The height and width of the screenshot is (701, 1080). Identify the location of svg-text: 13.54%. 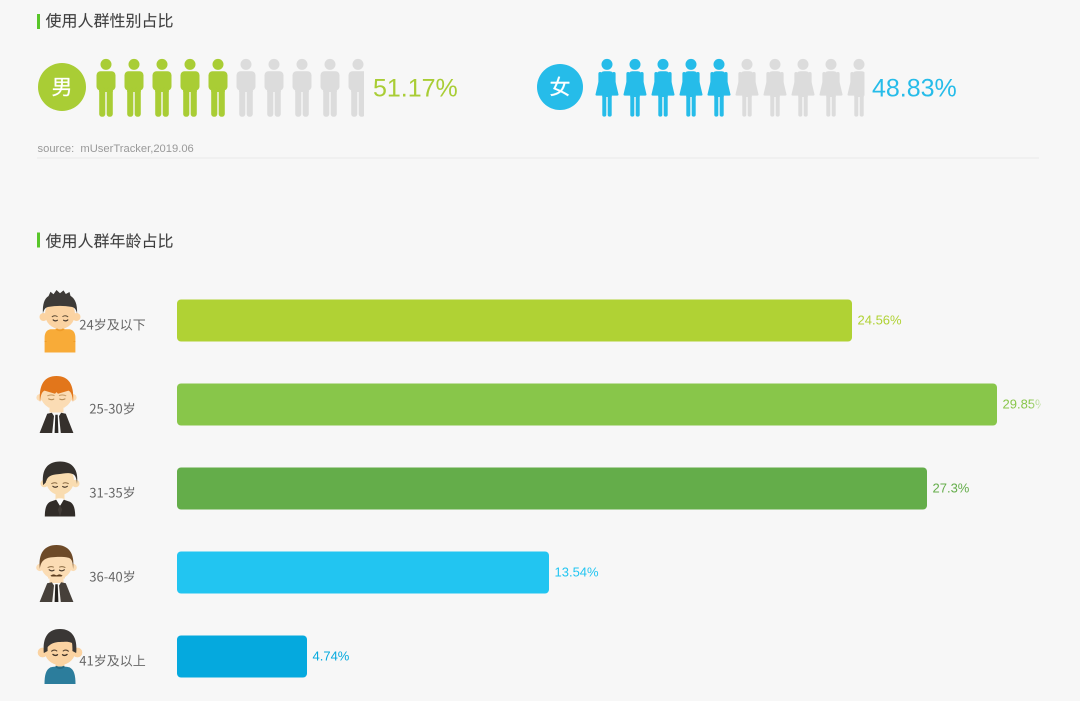
(577, 571).